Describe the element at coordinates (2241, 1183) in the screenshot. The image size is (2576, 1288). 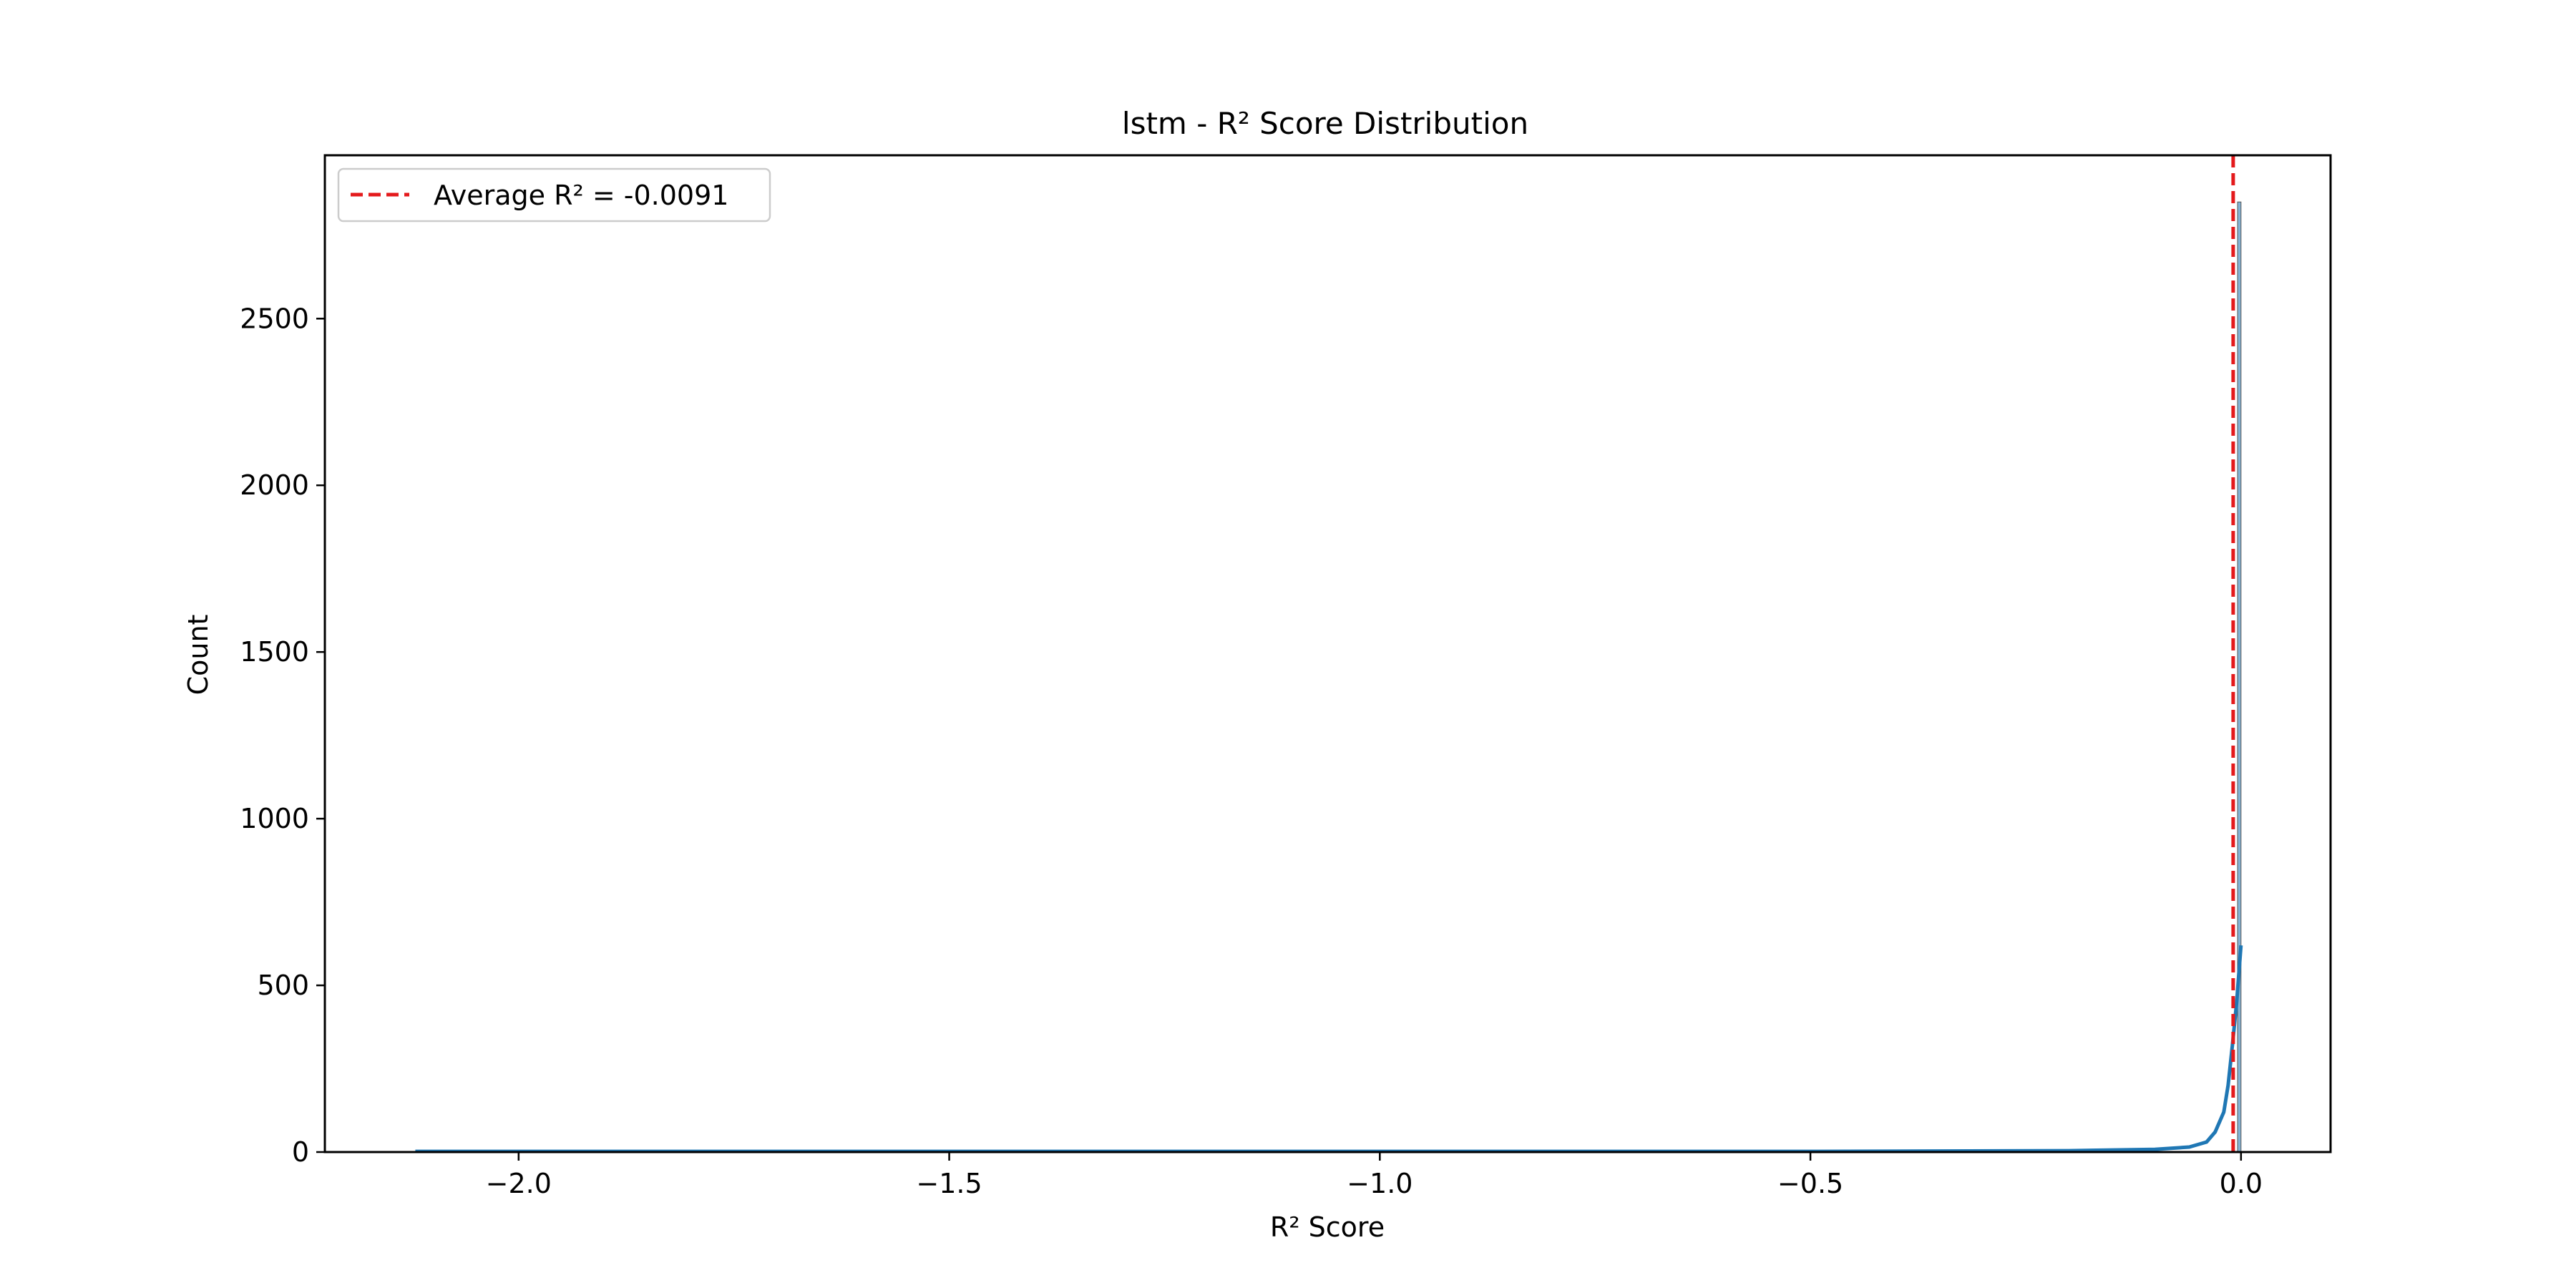
I see `x-tick-label: 0.0` at that location.